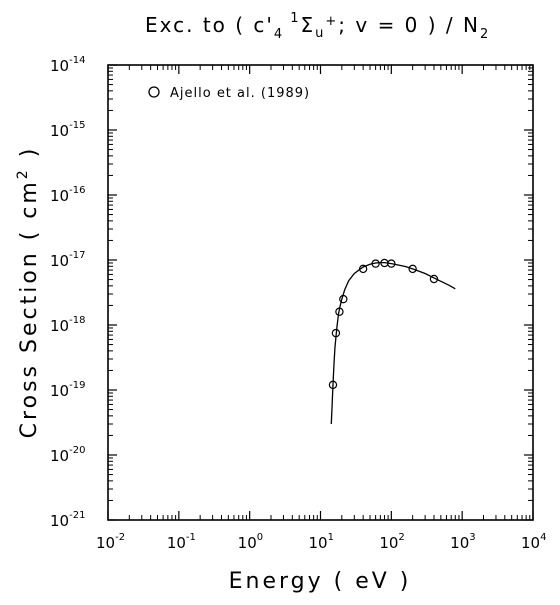 This screenshot has height=605, width=560. Describe the element at coordinates (28, 292) in the screenshot. I see `y-axis-label: Cross Section ( cm2 )` at that location.